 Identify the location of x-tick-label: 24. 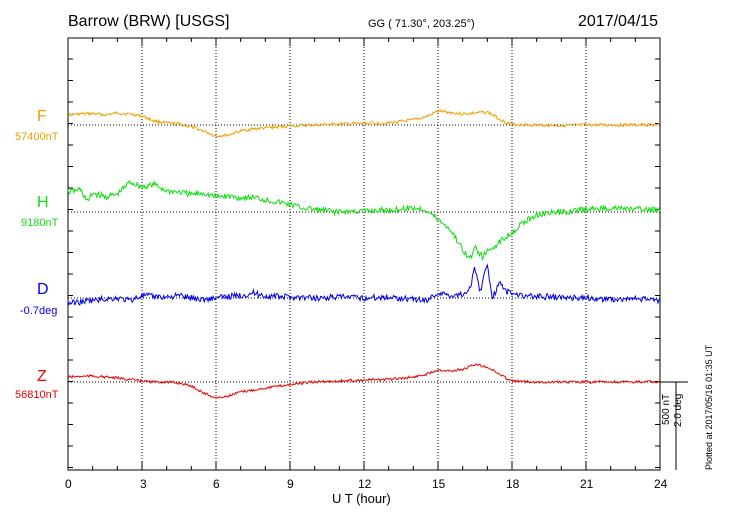
(661, 484).